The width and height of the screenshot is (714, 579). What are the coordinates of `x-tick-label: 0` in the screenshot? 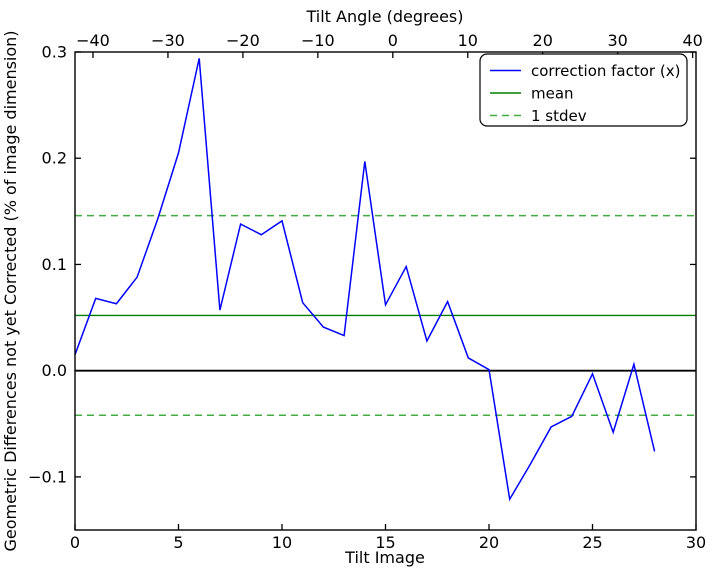 It's located at (75, 542).